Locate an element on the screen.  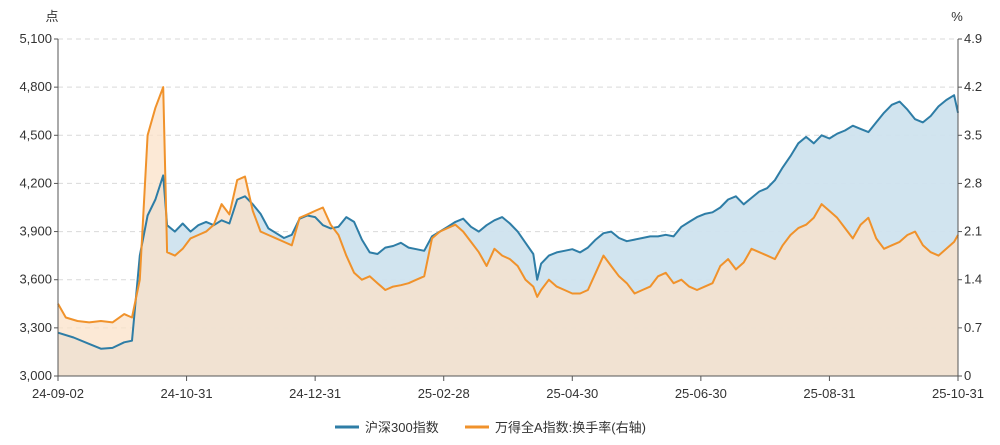
x-tick-label: 24-09-02 is located at coordinates (58, 393).